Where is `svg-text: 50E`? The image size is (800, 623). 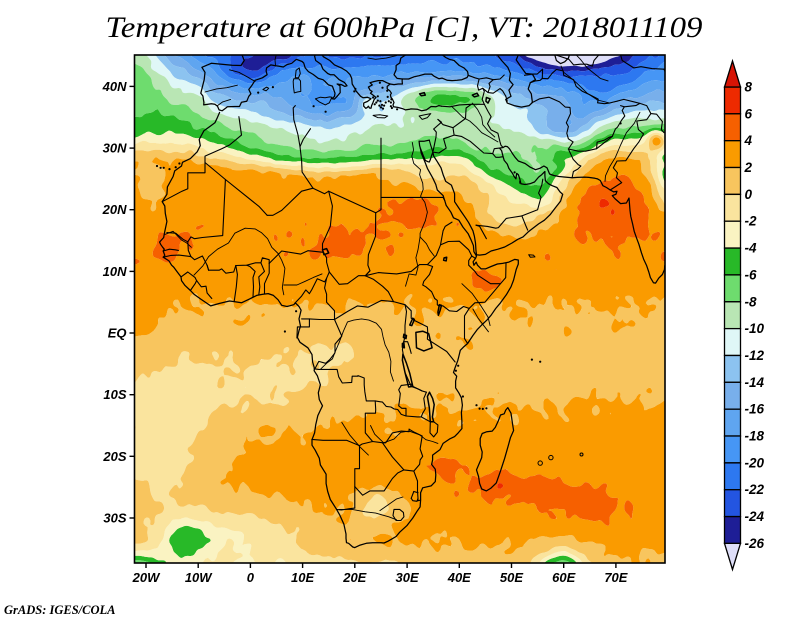 svg-text: 50E is located at coordinates (511, 577).